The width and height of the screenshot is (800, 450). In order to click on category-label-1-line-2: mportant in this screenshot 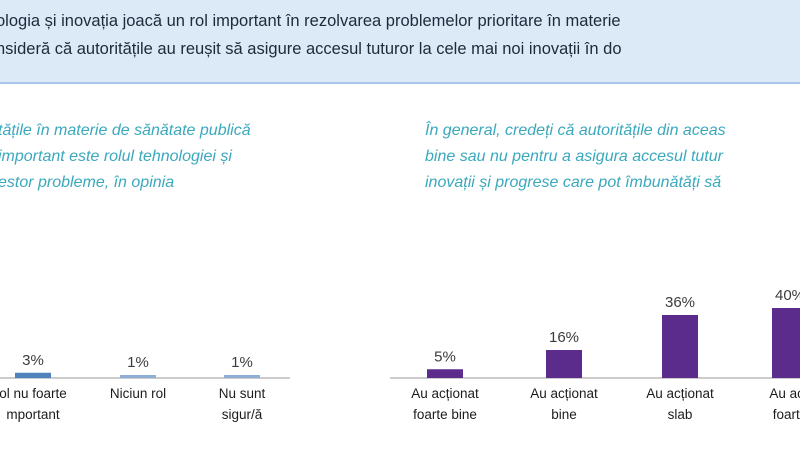, I will do `click(33, 414)`.